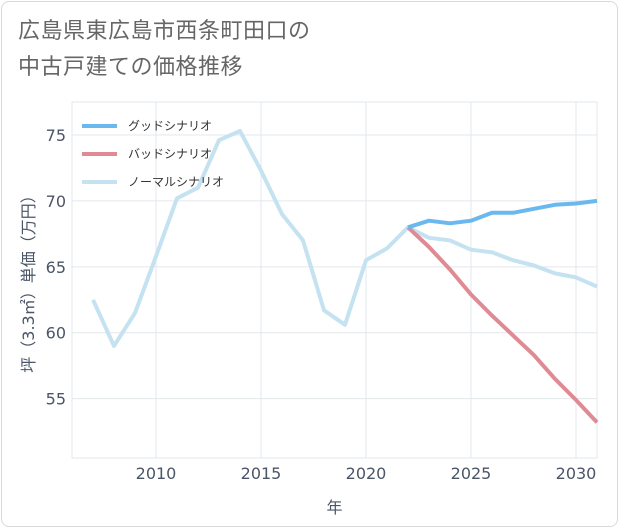  Describe the element at coordinates (56, 333) in the screenshot. I see `y-tick-label: 60` at that location.